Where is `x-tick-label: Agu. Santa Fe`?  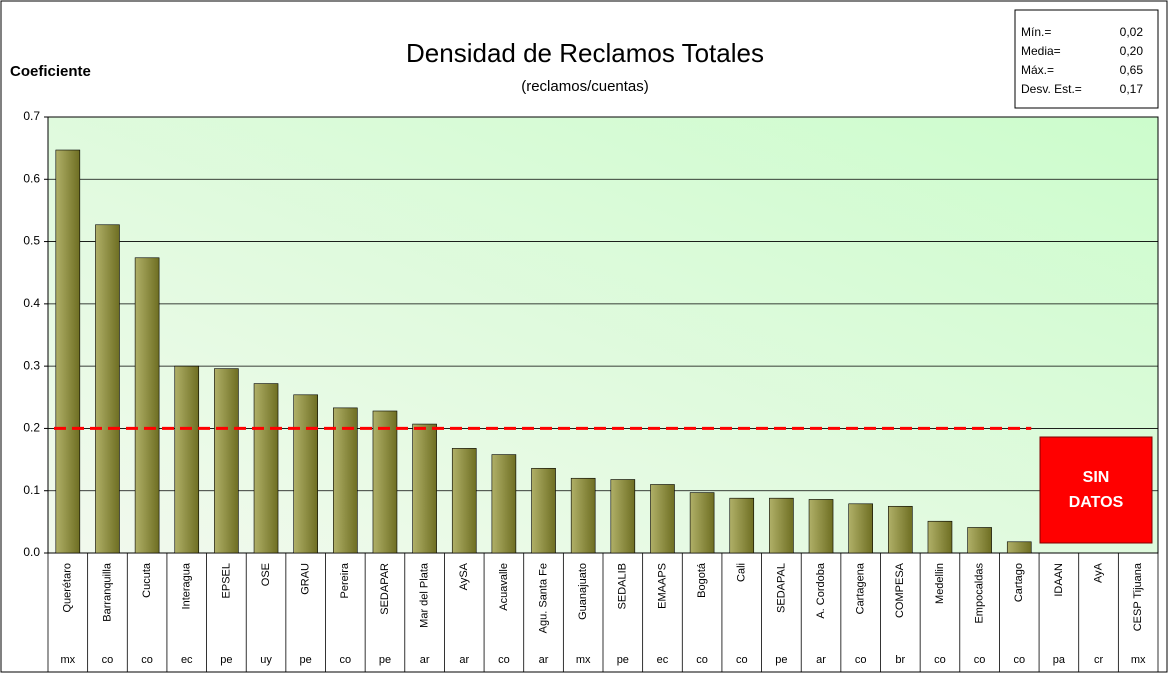
x-tick-label: Agu. Santa Fe is located at coordinates (543, 598).